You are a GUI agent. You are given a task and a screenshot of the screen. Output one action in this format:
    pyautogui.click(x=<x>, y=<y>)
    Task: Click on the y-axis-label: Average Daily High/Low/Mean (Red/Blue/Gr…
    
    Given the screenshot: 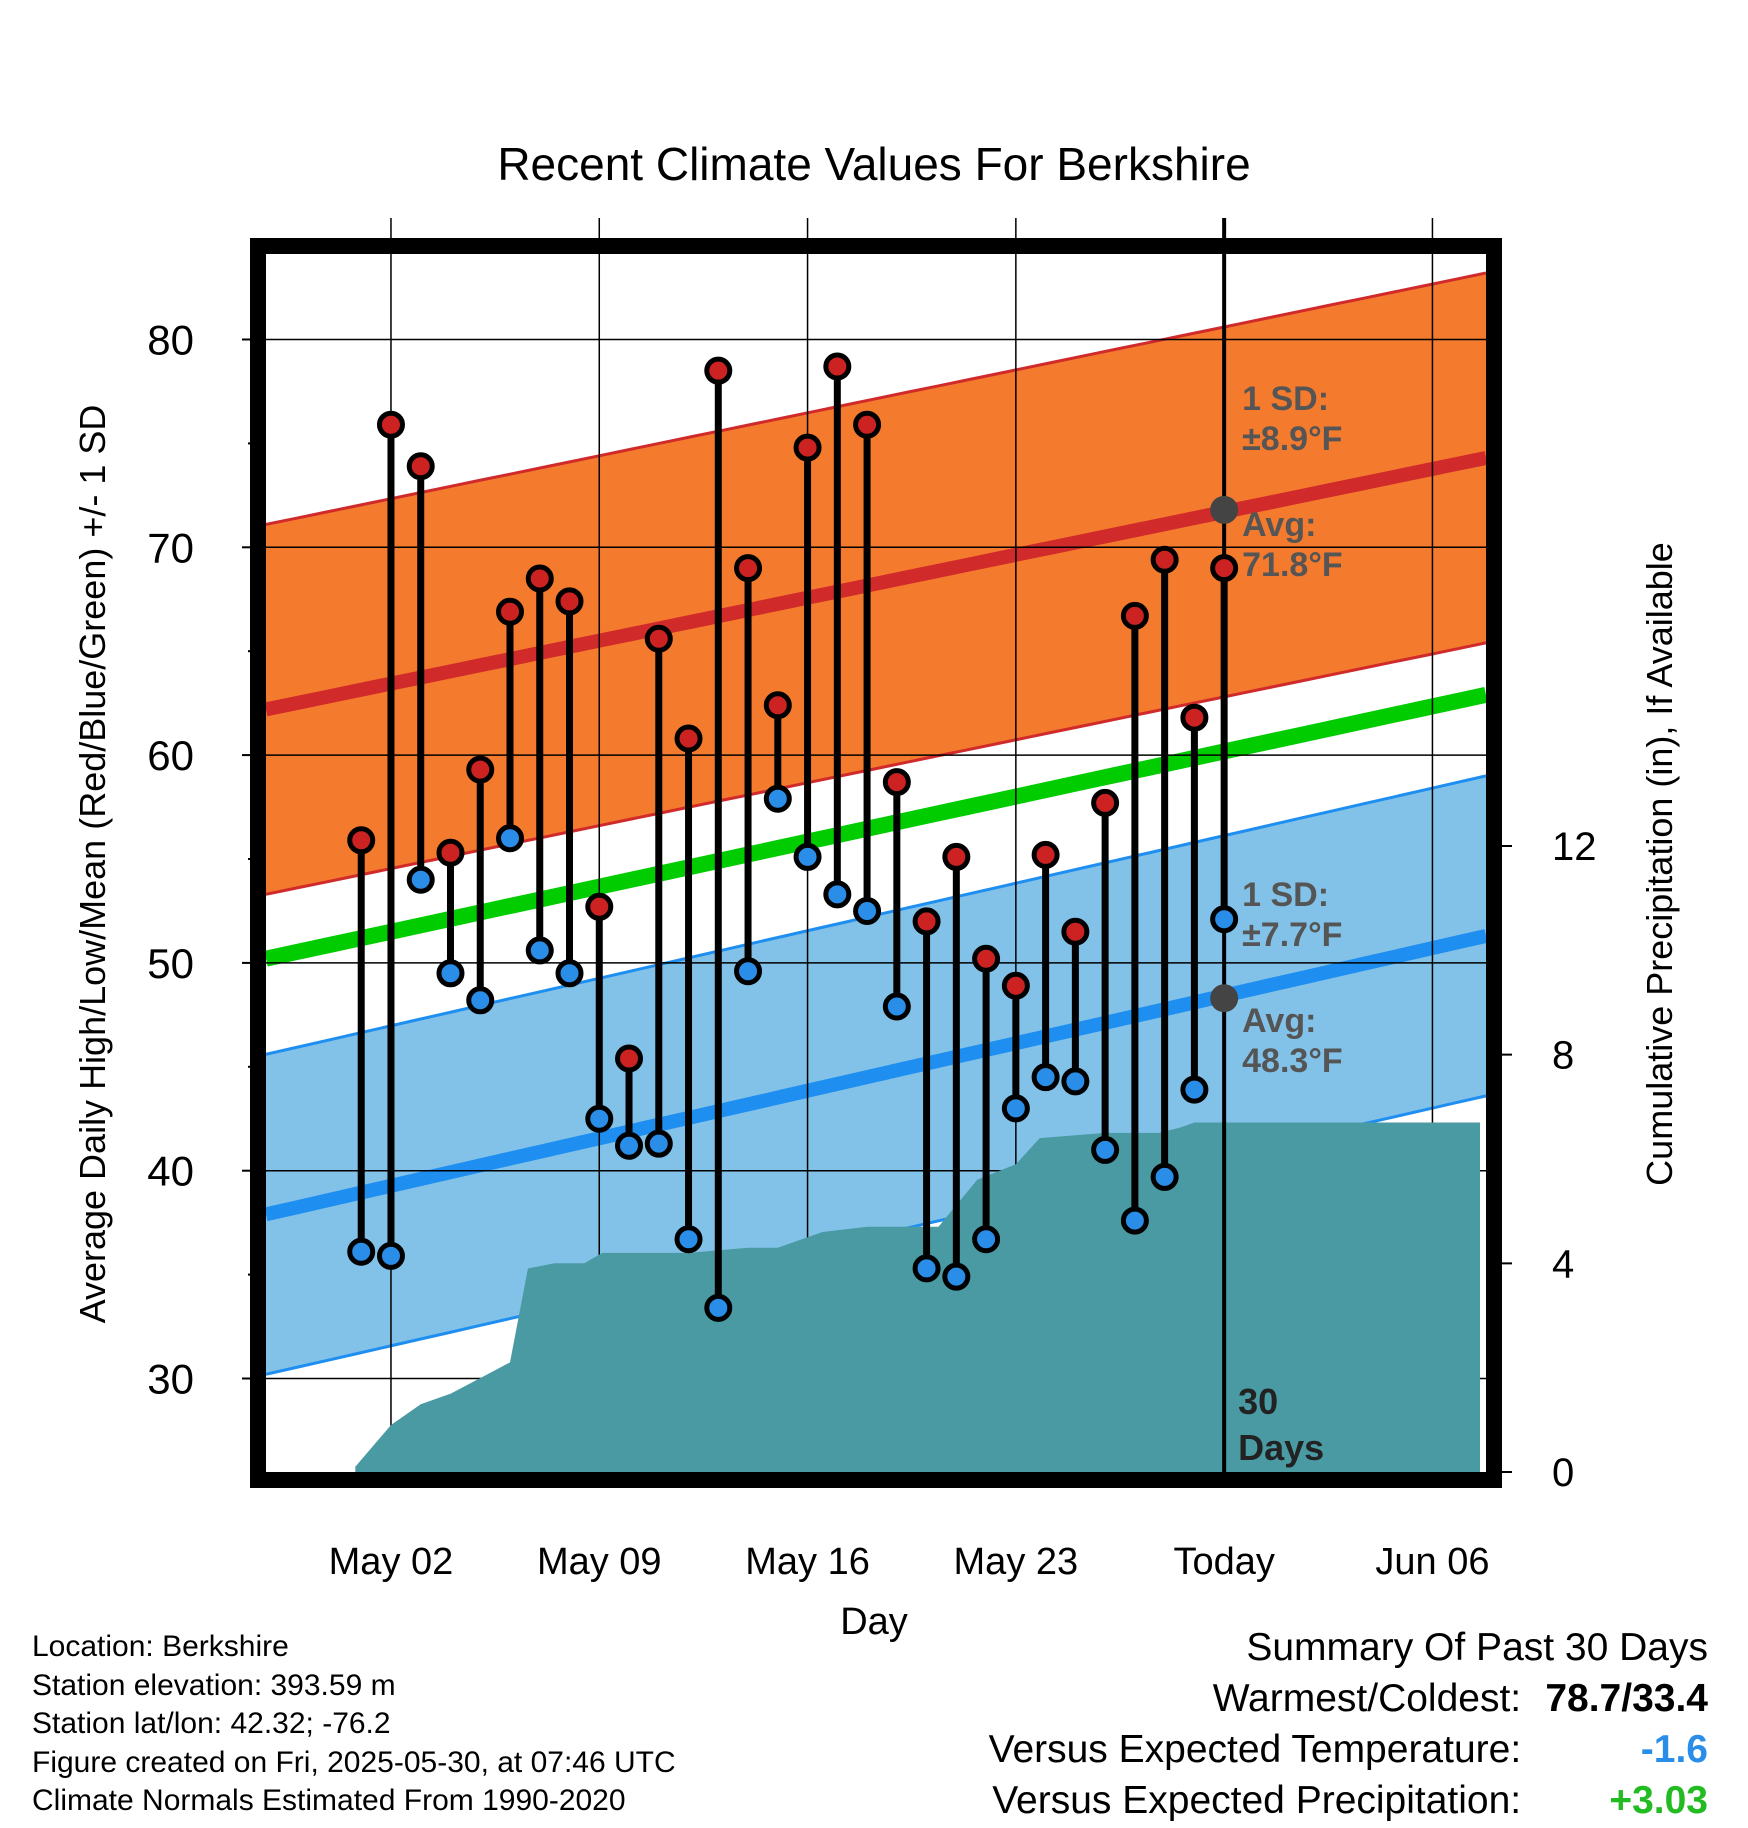 What is the action you would take?
    pyautogui.click(x=92, y=864)
    